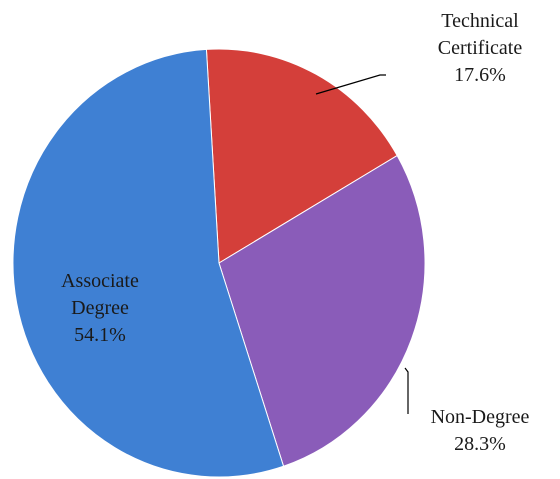  What do you see at coordinates (480, 417) in the screenshot?
I see `category-label: Non-Degree` at bounding box center [480, 417].